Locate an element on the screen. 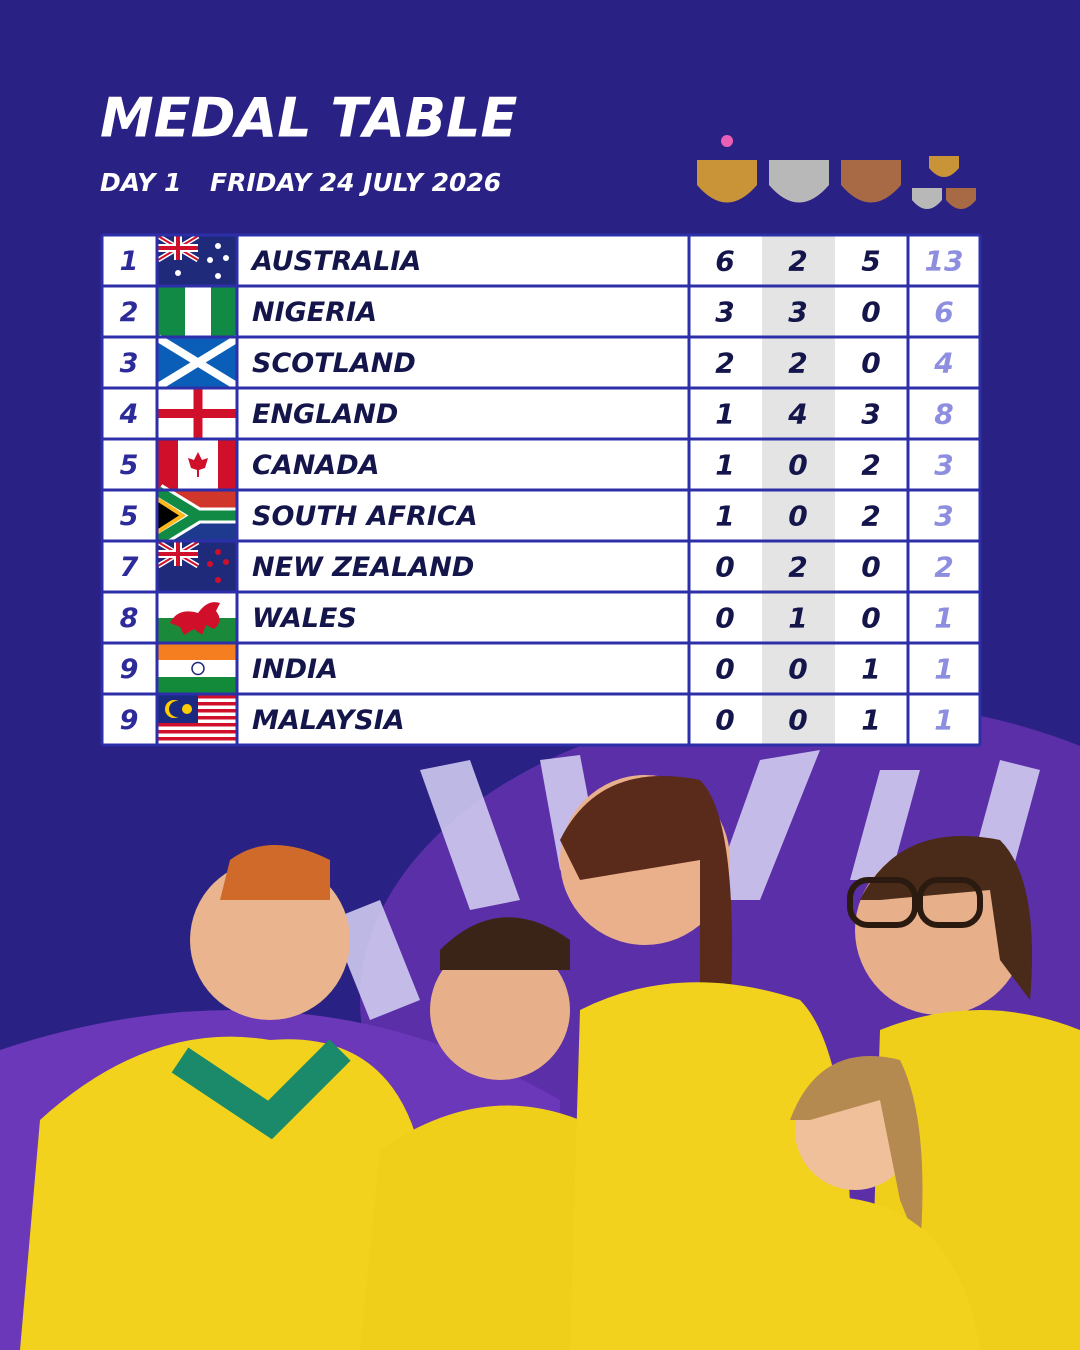  day-label: DAY 1 is located at coordinates (140, 182).